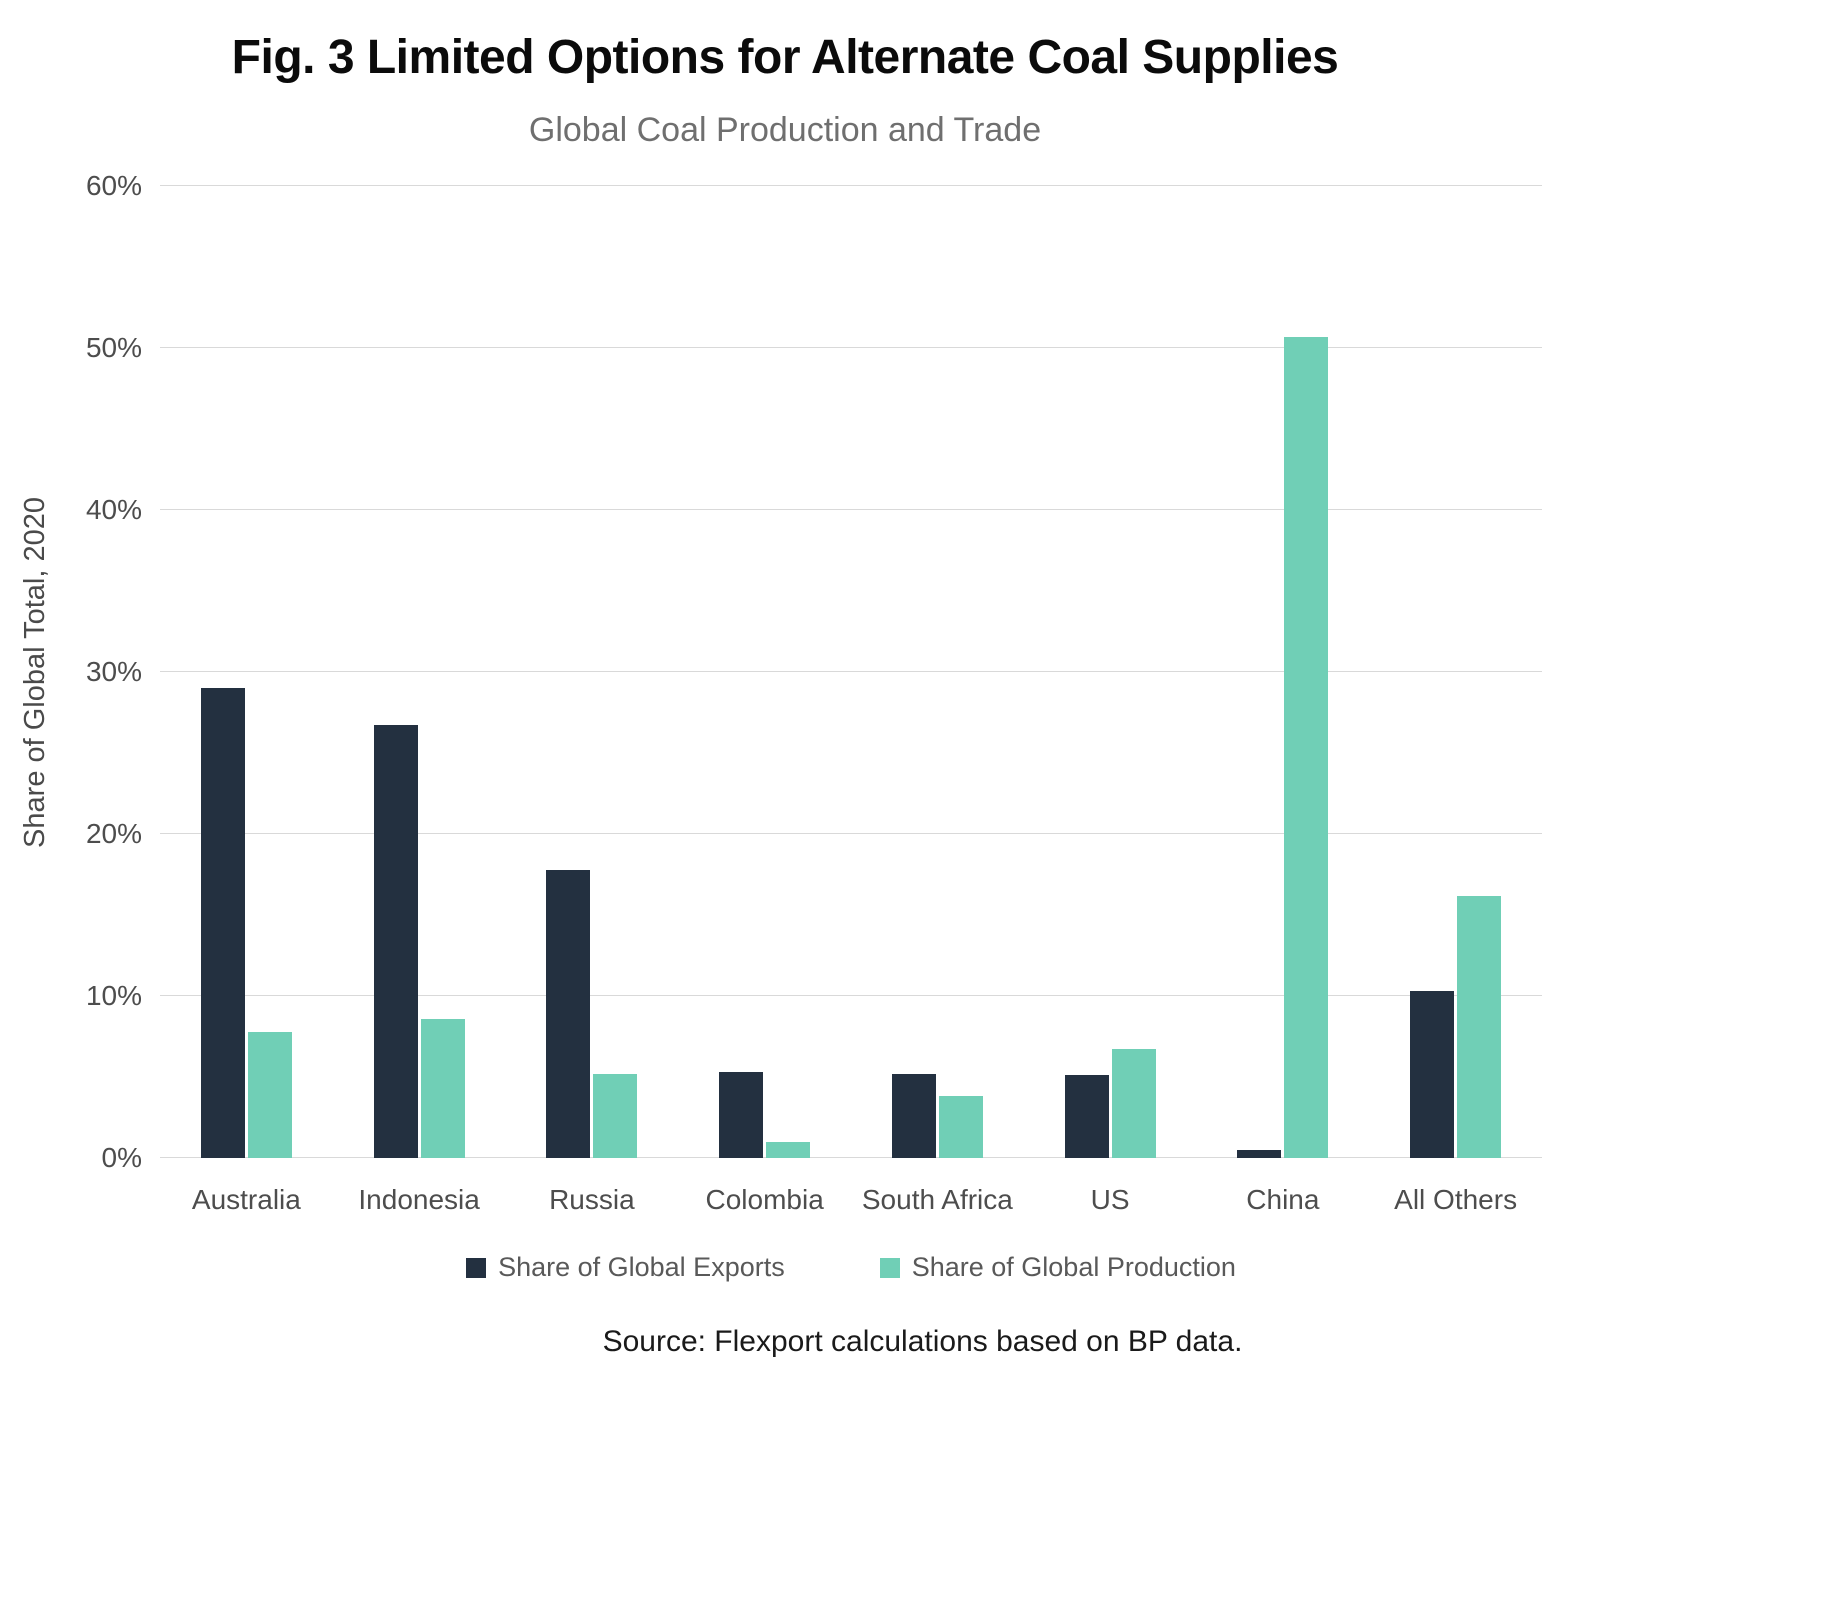 The width and height of the screenshot is (1845, 1598). What do you see at coordinates (222, 923) in the screenshot?
I see `bar-australia-exports` at bounding box center [222, 923].